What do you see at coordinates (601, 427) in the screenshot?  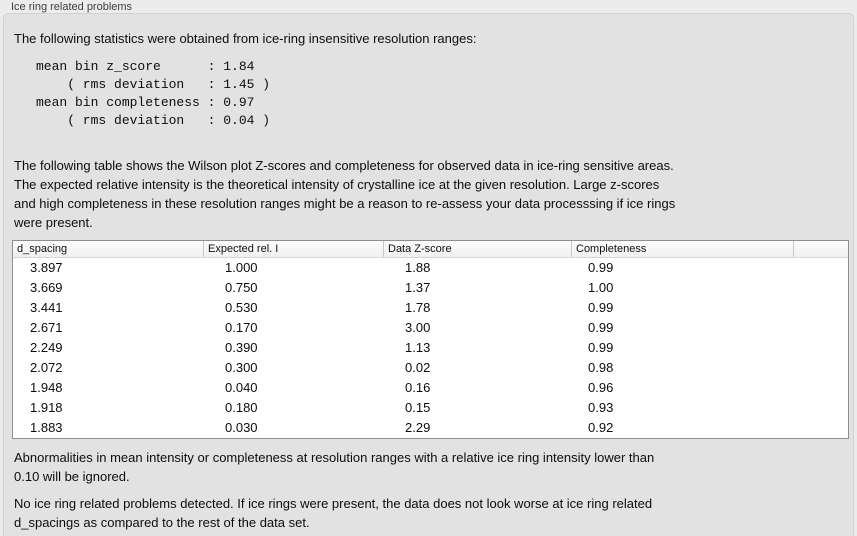 I see `table-cell: 0.92` at bounding box center [601, 427].